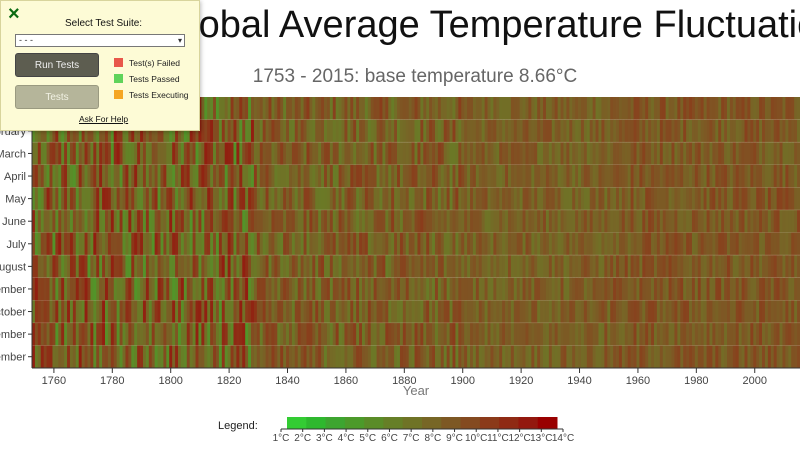 The image size is (800, 450). I want to click on legend-swatch, so click(412, 423).